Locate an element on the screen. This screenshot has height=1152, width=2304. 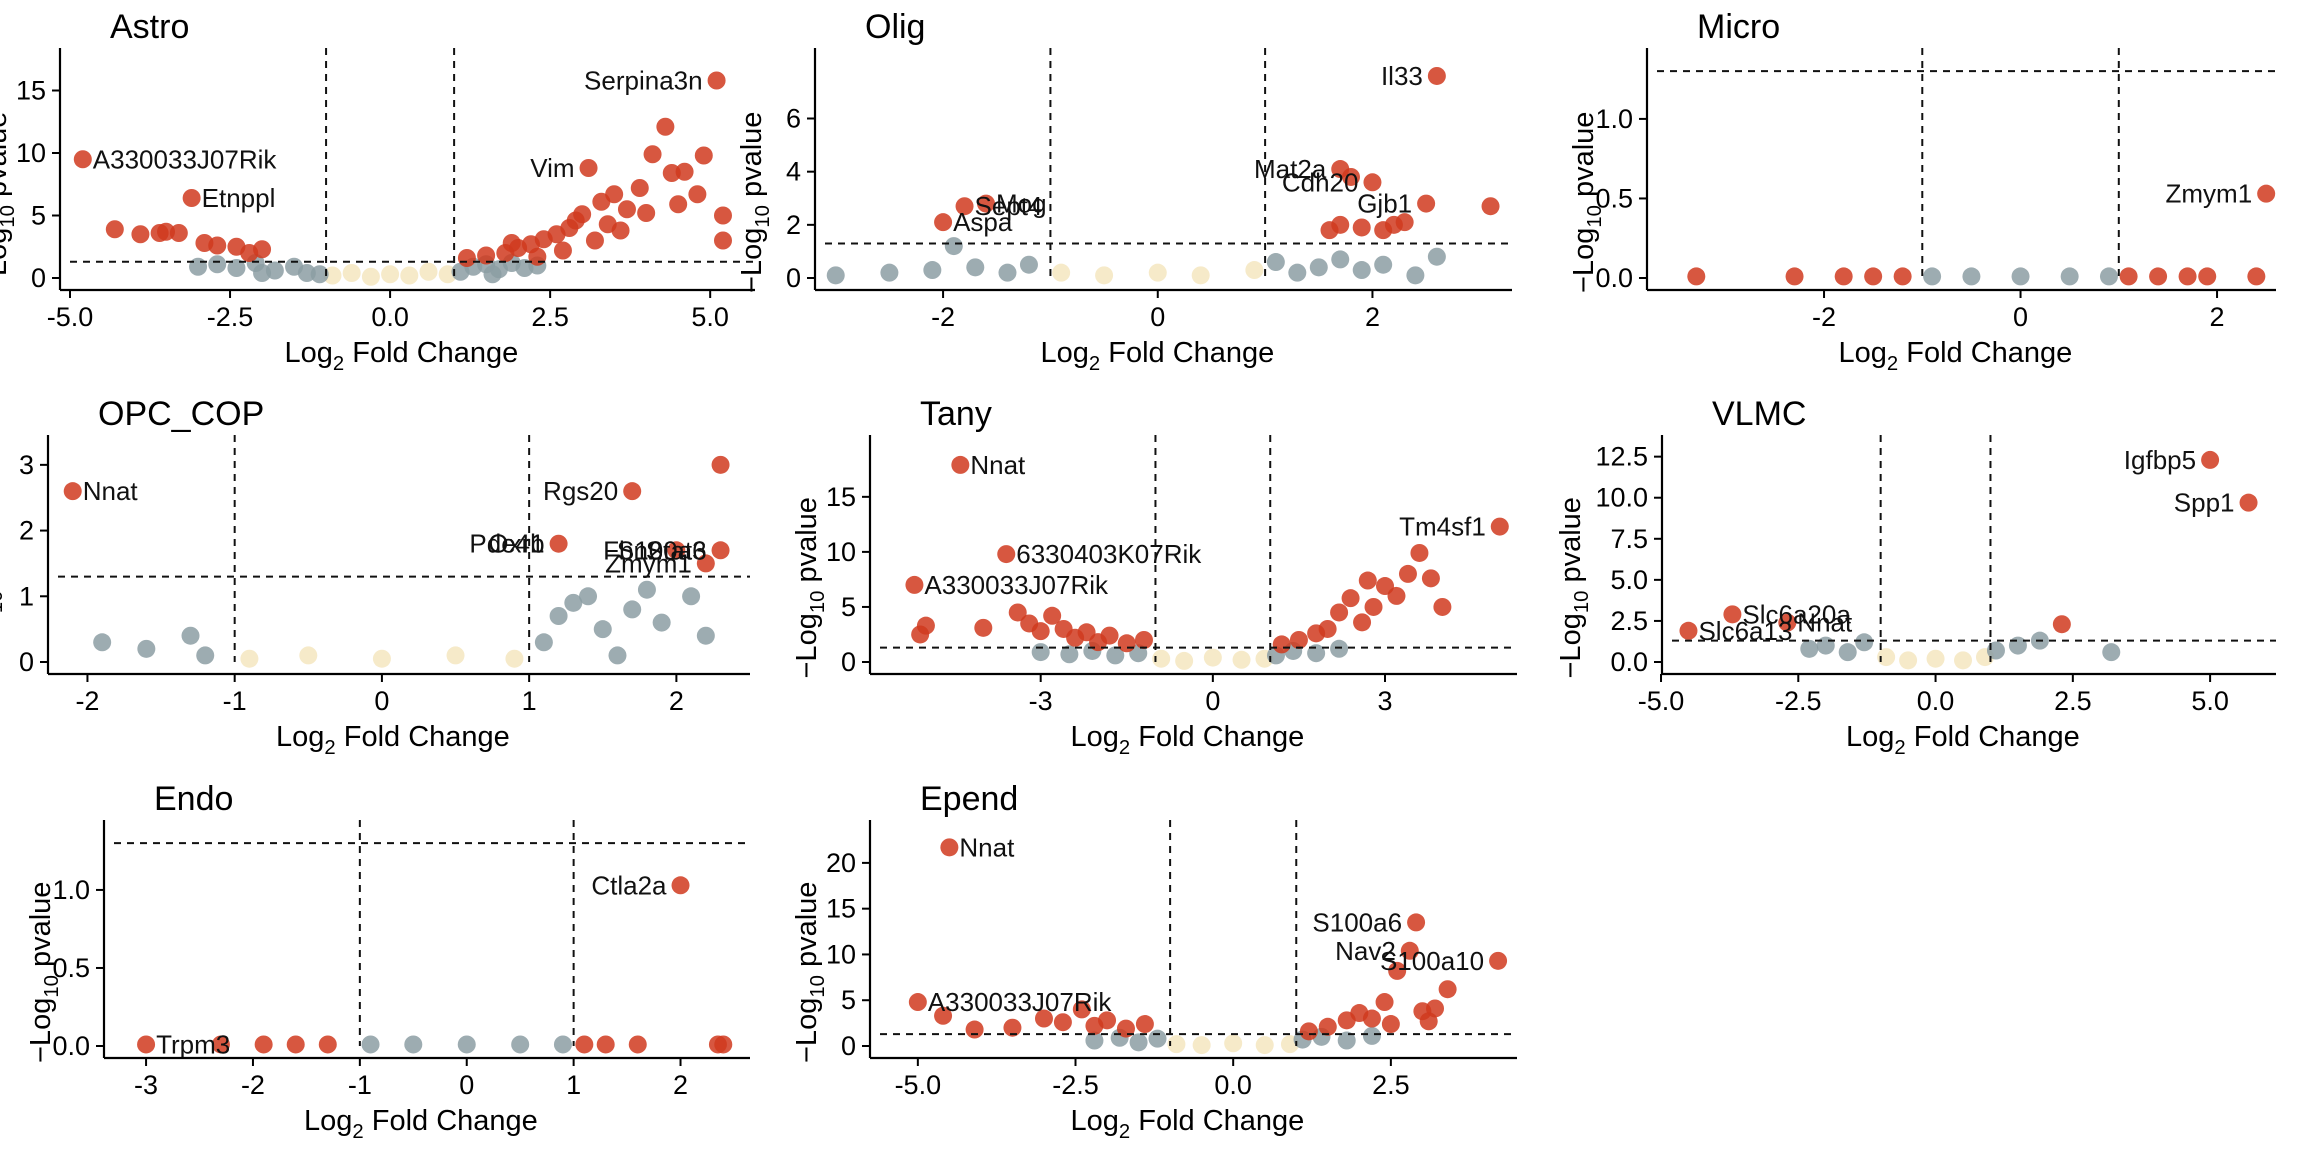
y-tick-label: 1.0 is located at coordinates (71, 890).